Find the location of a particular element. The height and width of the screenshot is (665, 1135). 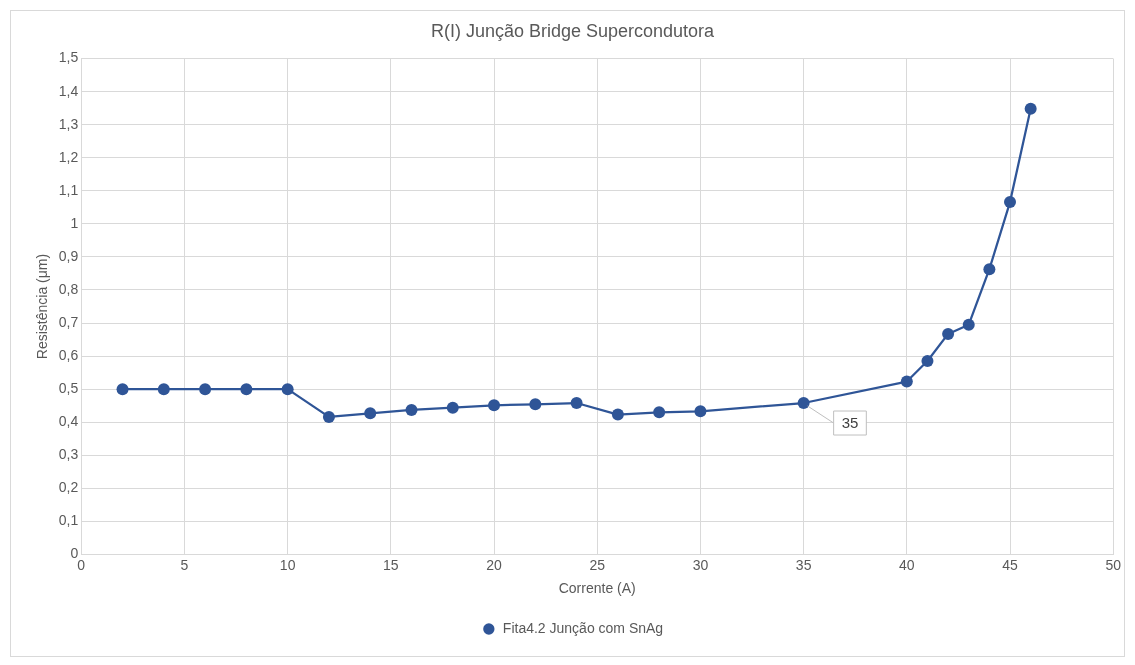

x-tick-label: 40 is located at coordinates (907, 564).